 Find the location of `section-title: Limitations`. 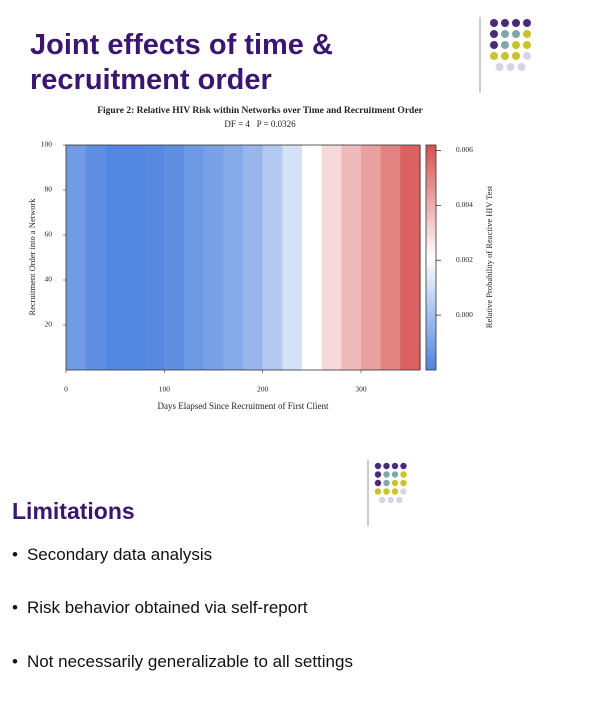

section-title: Limitations is located at coordinates (73, 511).